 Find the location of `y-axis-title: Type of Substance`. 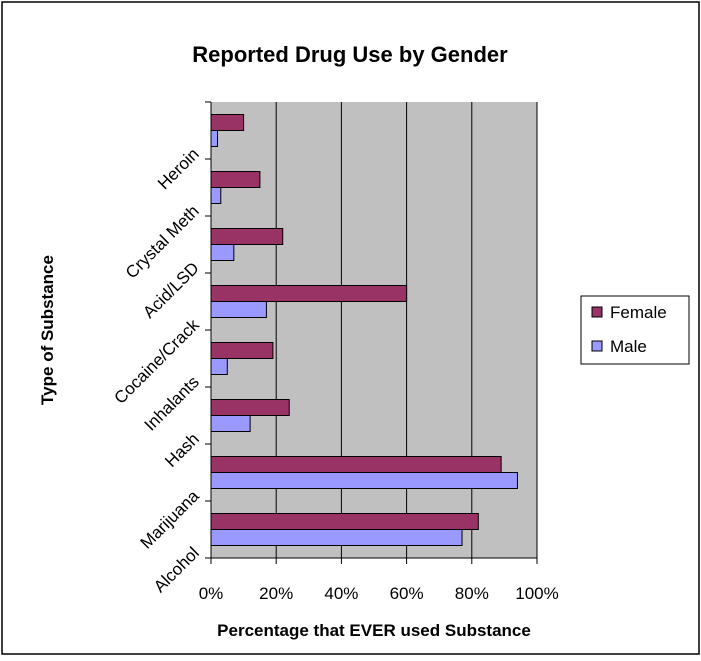

y-axis-title: Type of Substance is located at coordinates (47, 330).